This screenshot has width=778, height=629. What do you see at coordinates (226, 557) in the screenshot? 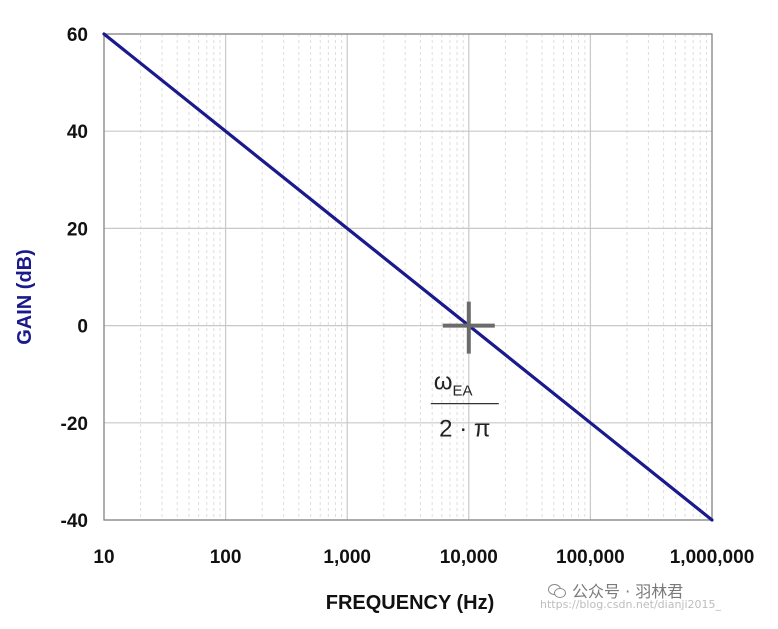
I see `x-tick-label: 100` at bounding box center [226, 557].